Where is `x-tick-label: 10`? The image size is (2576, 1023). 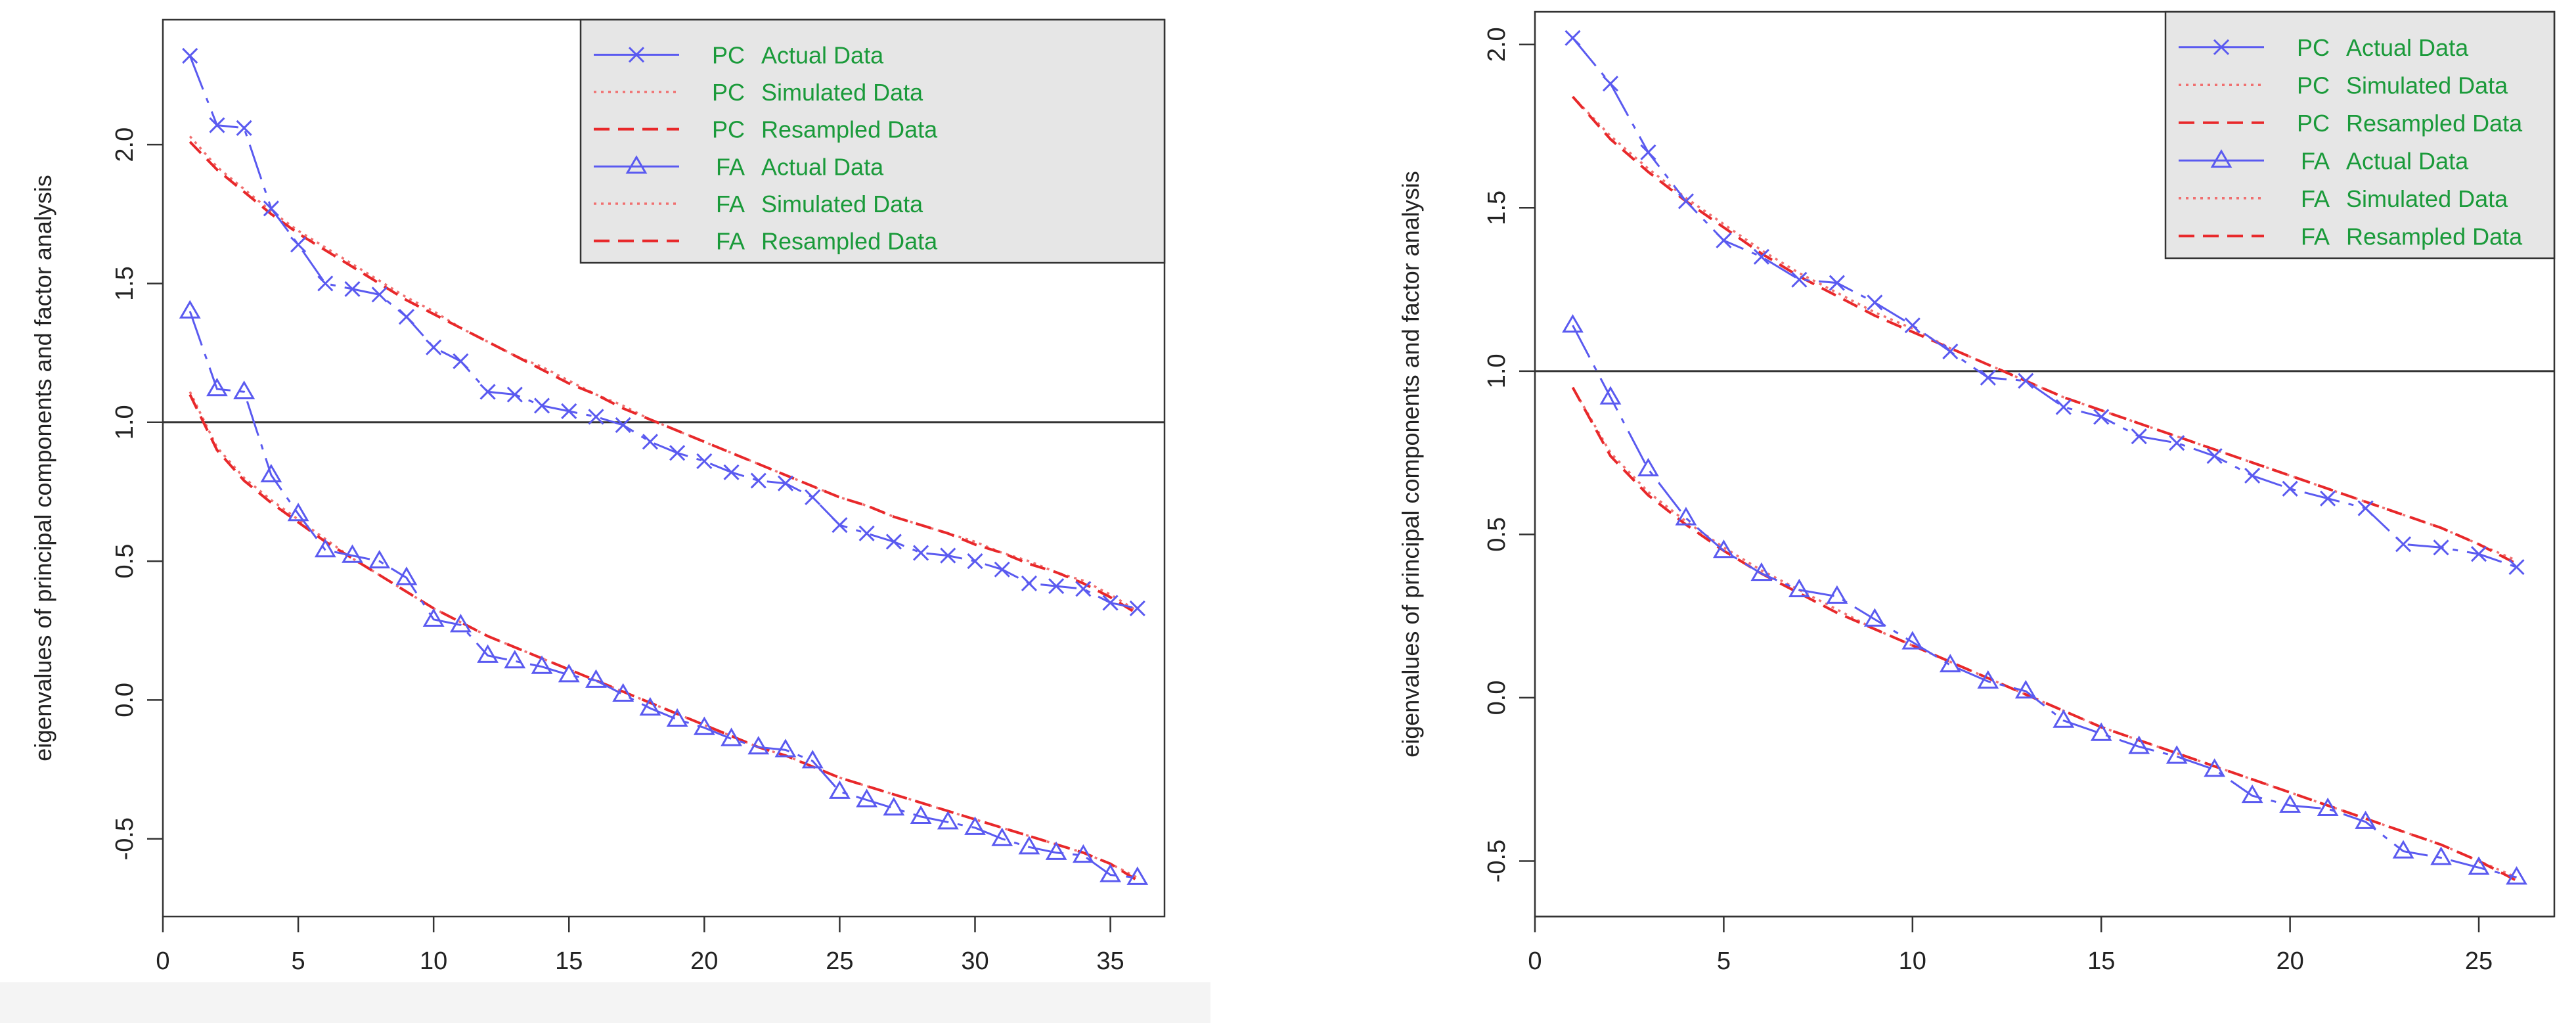
x-tick-label: 10 is located at coordinates (433, 961).